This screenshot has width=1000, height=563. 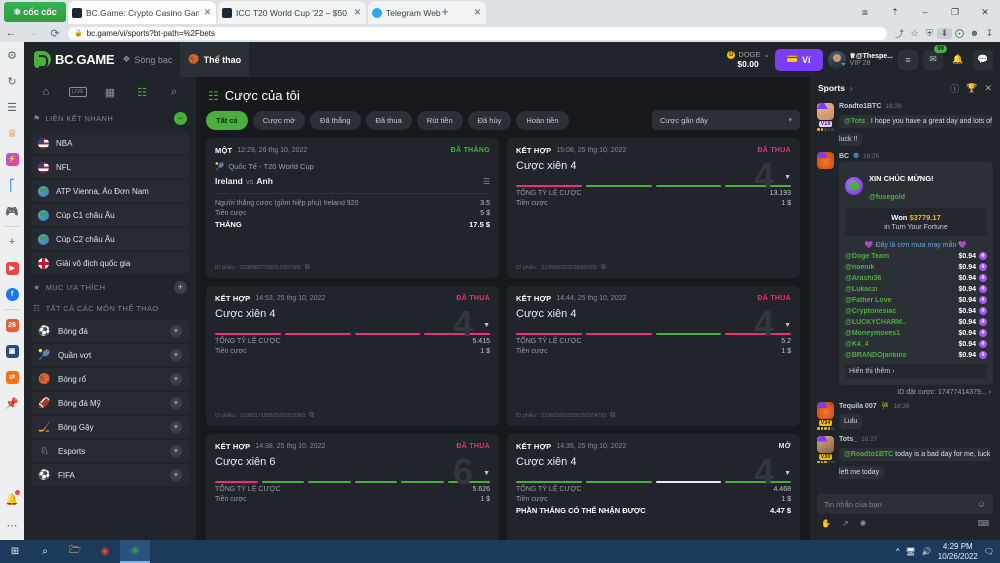 I want to click on sidebar-item-national-league: Giải vô địch quốc gia, so click(x=110, y=263).